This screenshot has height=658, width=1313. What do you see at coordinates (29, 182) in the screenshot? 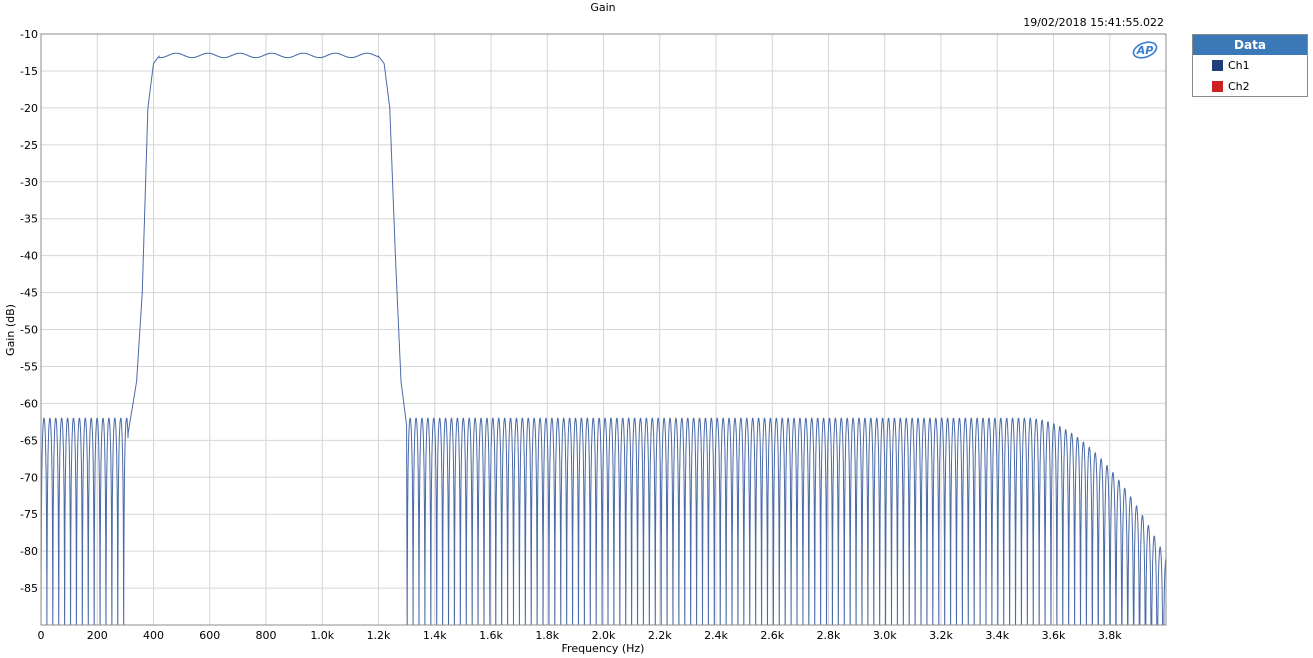
I see `y-tick-label: -30` at bounding box center [29, 182].